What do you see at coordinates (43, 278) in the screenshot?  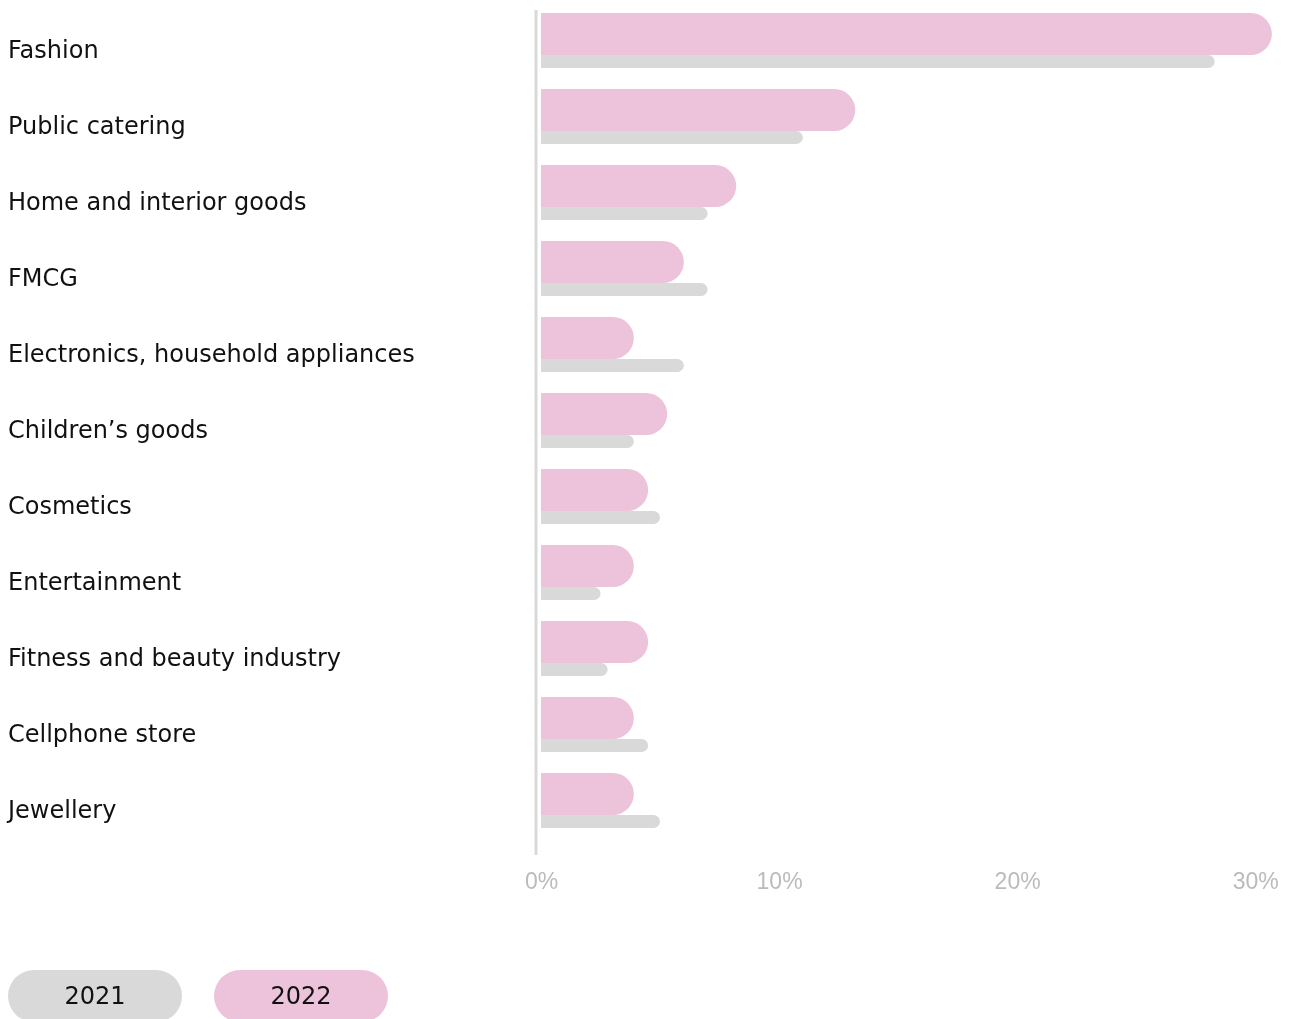 I see `y-tick-label: FMCG` at bounding box center [43, 278].